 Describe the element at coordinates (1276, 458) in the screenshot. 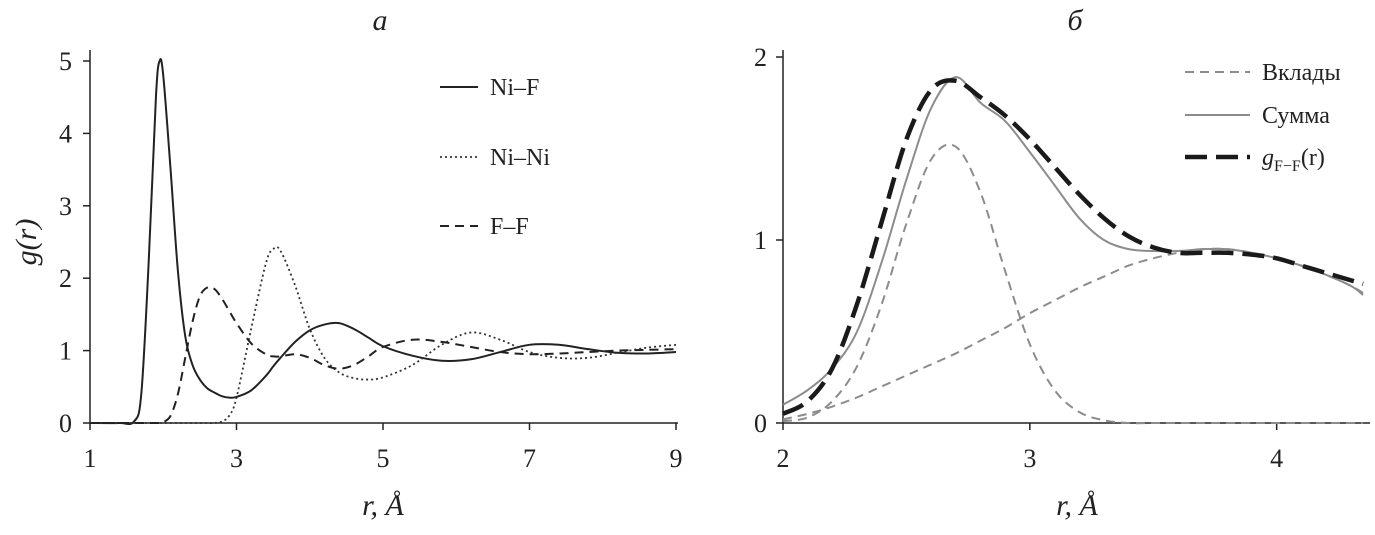

I see `x-tick-label: 4` at that location.